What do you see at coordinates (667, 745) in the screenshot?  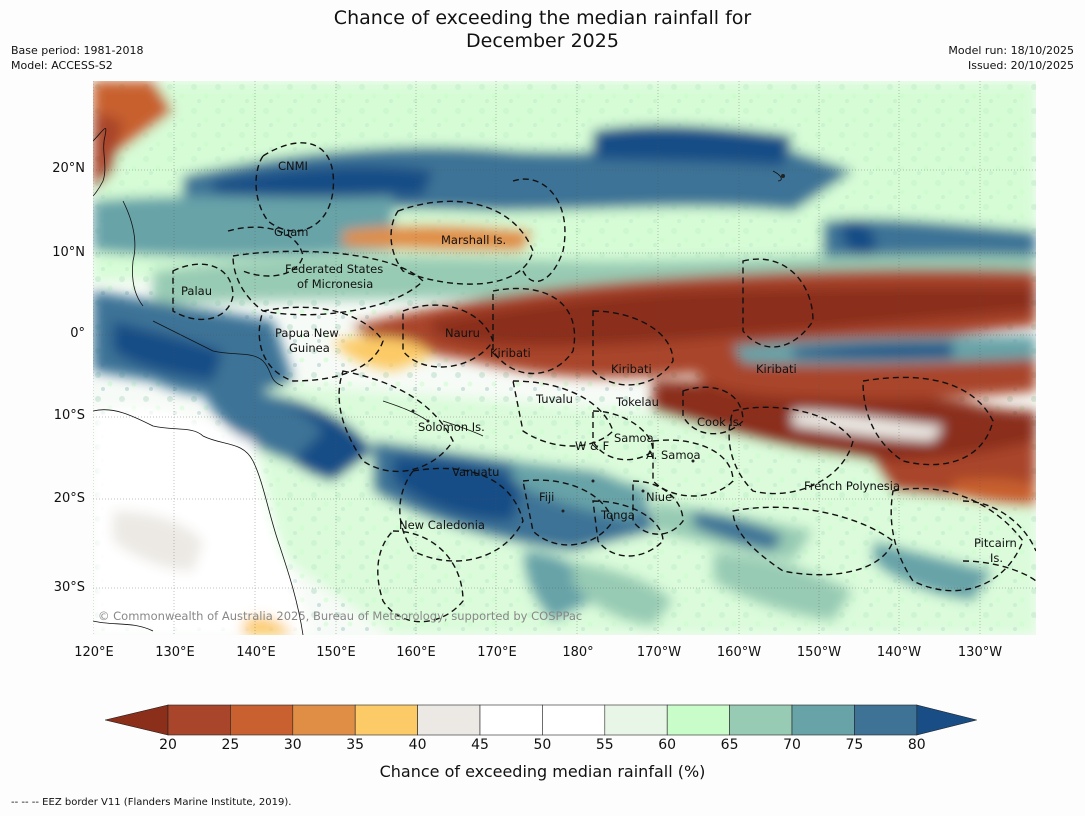 I see `colorbar-tick-label: 60` at bounding box center [667, 745].